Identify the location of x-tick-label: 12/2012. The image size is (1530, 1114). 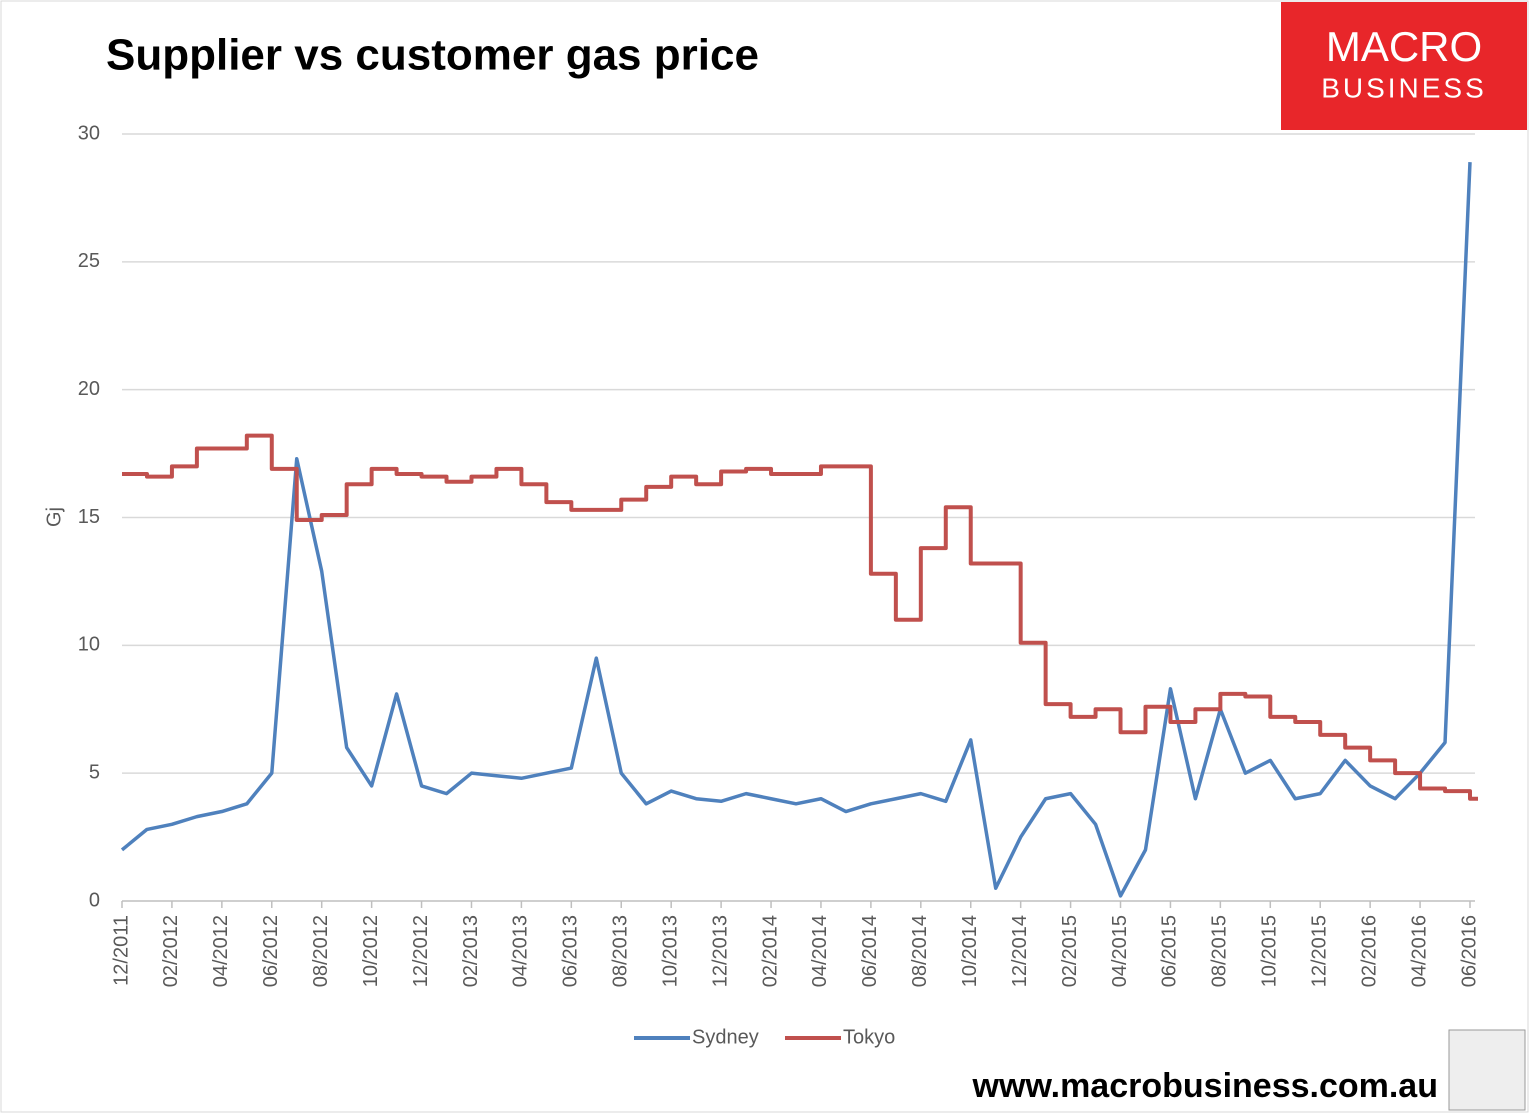
(421, 951).